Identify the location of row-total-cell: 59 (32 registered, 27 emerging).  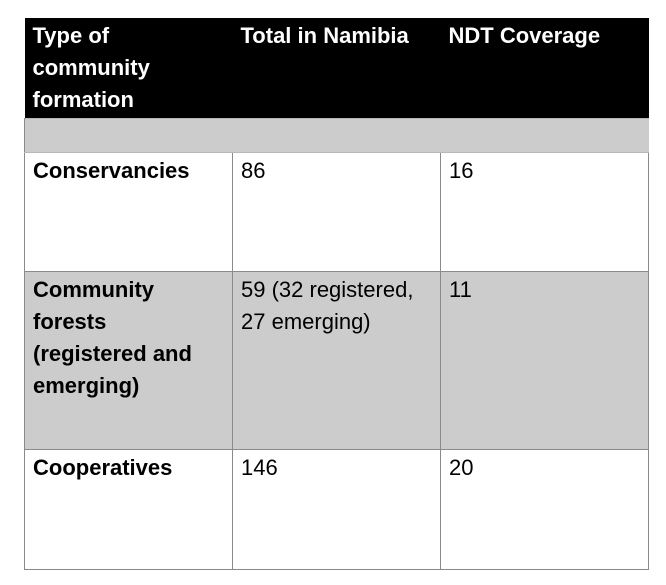
(336, 360).